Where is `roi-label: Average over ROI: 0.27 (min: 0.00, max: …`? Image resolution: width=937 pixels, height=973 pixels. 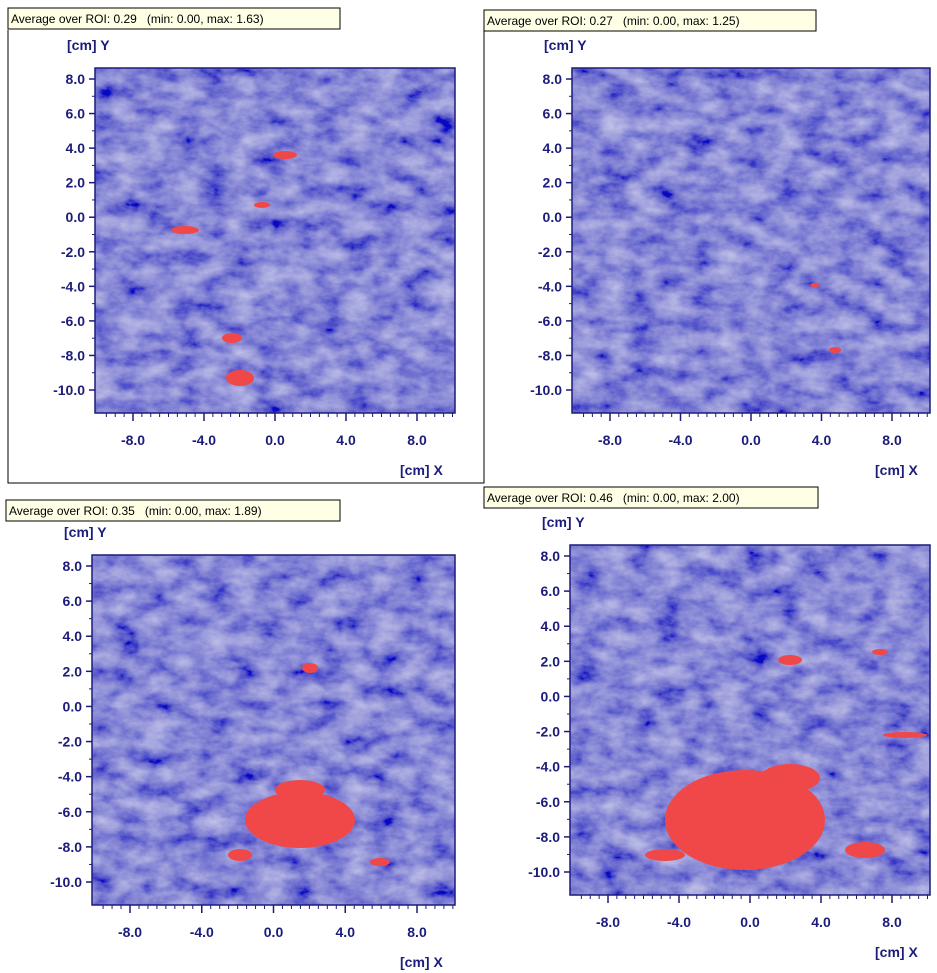 roi-label: Average over ROI: 0.27 (min: 0.00, max: … is located at coordinates (613, 21).